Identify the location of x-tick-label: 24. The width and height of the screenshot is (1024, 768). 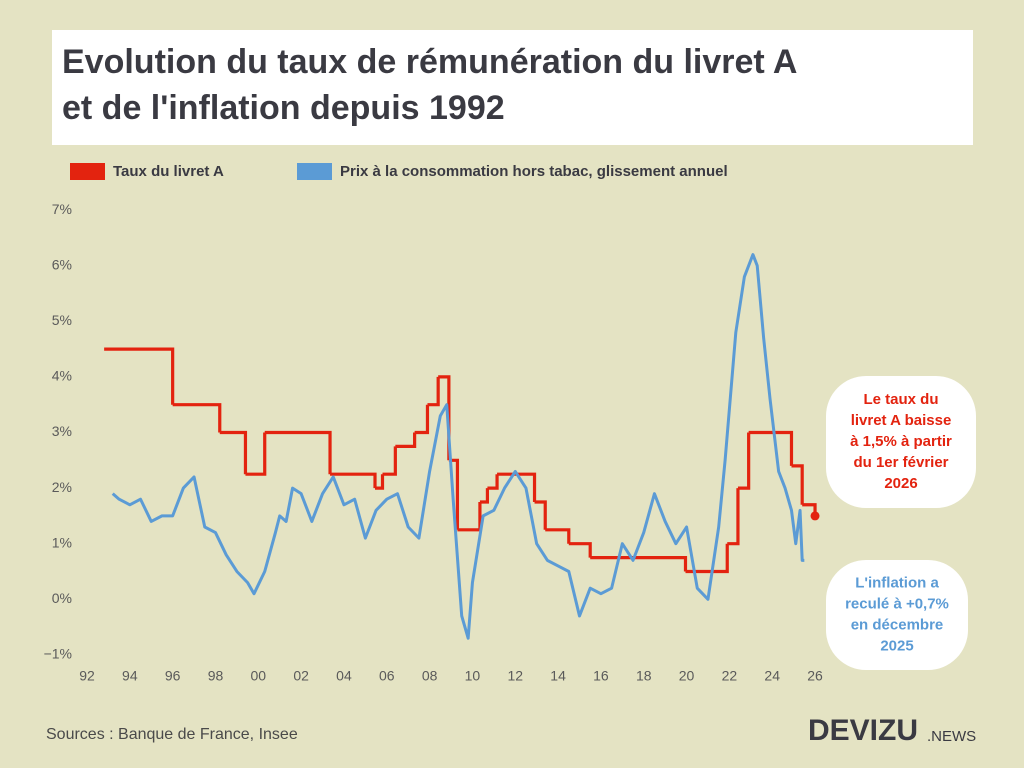
(772, 676).